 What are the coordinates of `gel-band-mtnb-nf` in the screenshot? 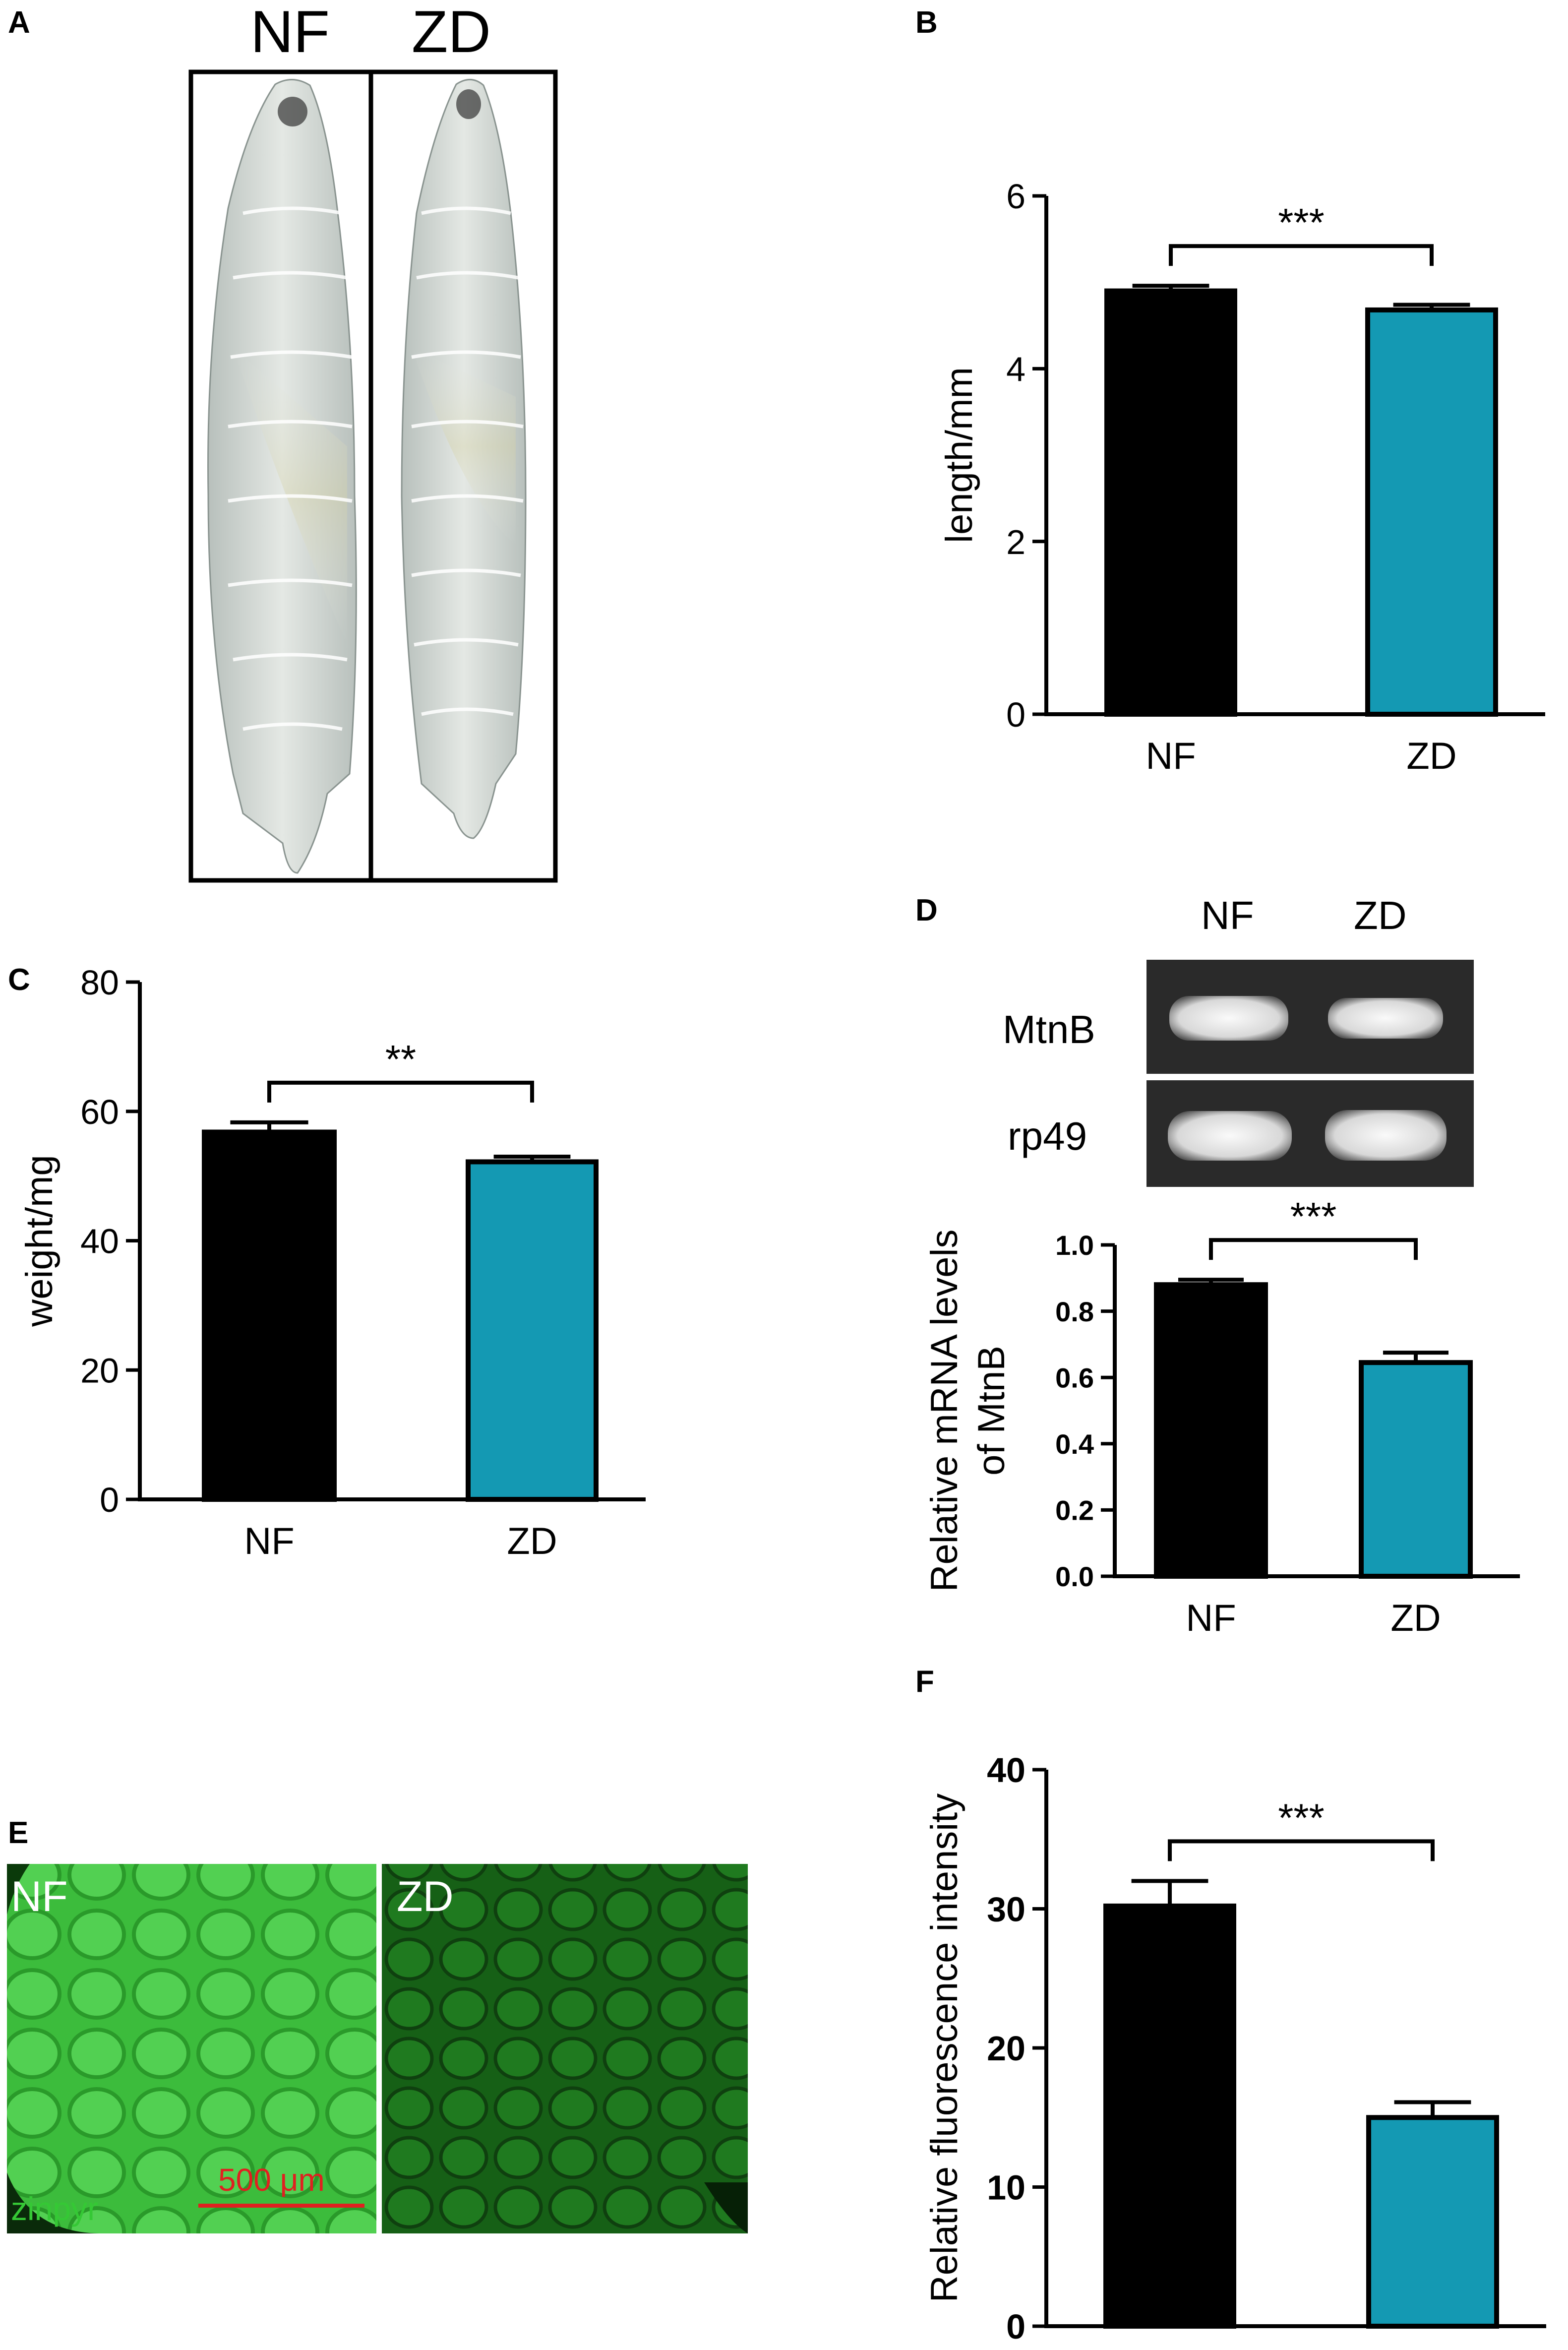 It's located at (1228, 1018).